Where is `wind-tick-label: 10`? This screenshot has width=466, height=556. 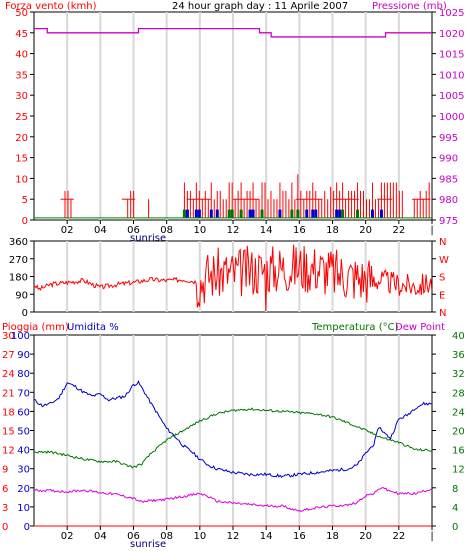
wind-tick-label: 10 is located at coordinates (21, 179).